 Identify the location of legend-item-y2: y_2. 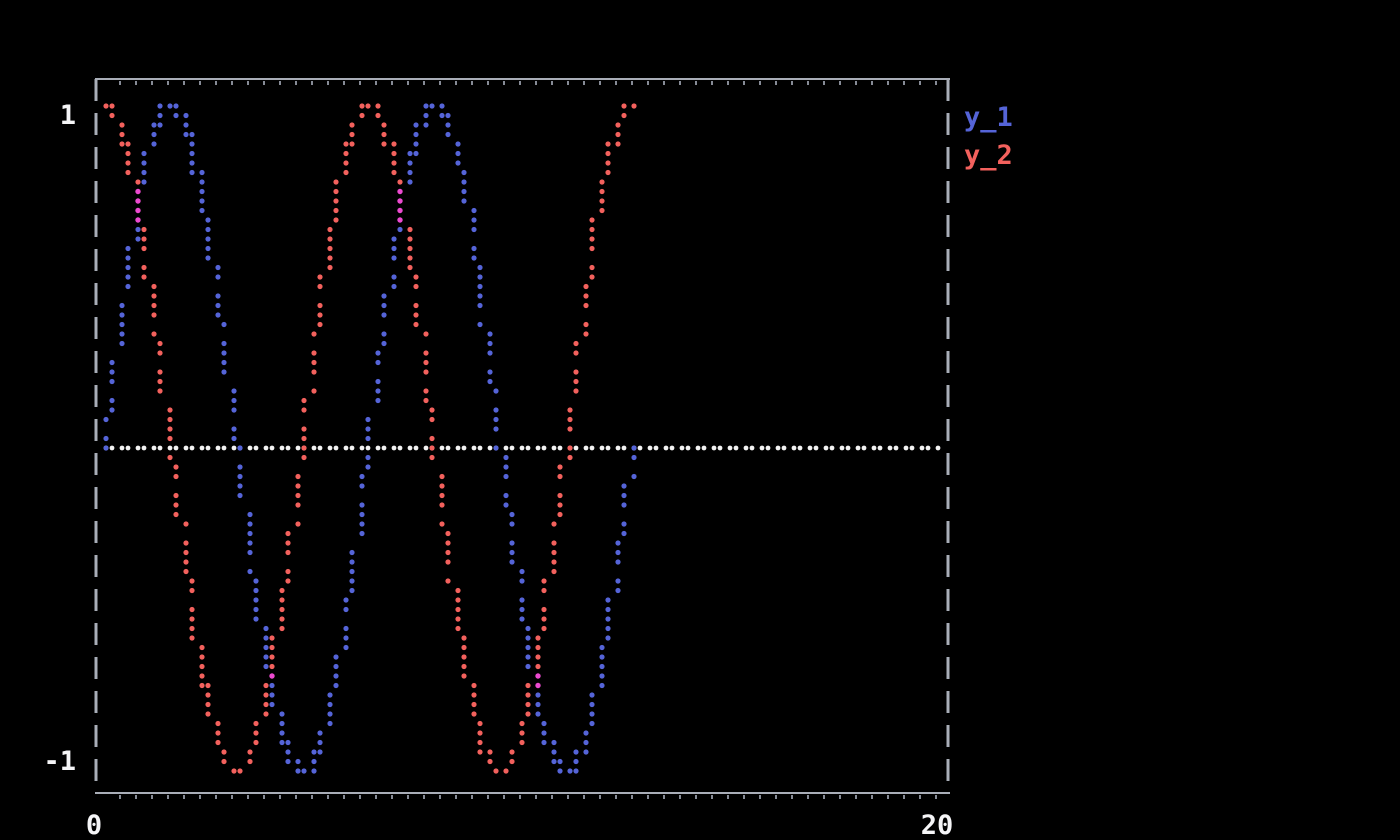
(988, 155).